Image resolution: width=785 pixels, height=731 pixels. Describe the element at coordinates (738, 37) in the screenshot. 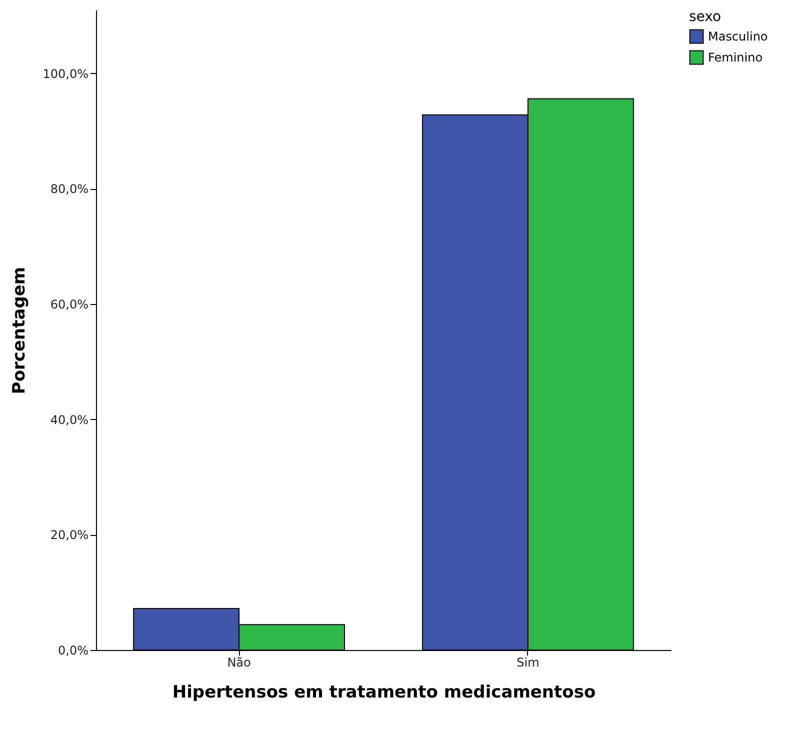

I see `legend-label: Masculino` at that location.